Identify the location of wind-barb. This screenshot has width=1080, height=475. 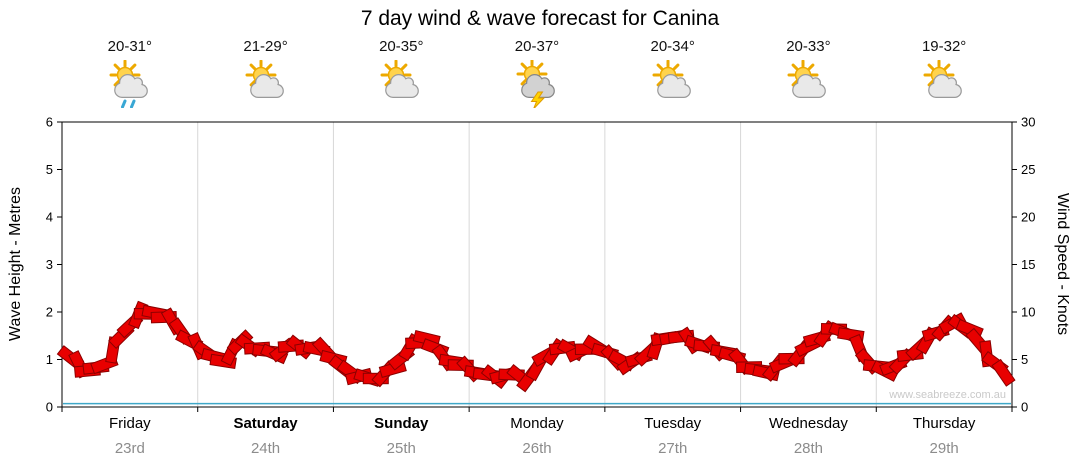
(1003, 372).